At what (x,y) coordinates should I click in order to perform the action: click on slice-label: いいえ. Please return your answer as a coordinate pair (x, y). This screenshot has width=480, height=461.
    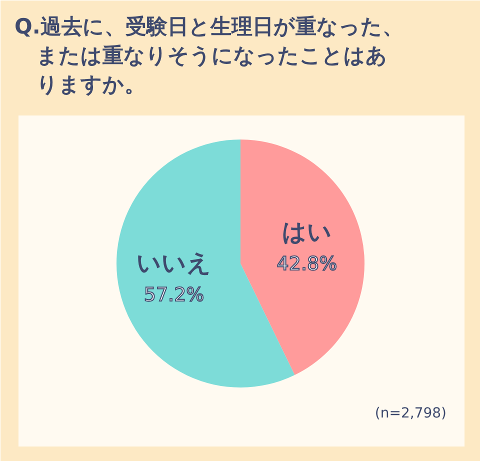
    Looking at the image, I should click on (174, 262).